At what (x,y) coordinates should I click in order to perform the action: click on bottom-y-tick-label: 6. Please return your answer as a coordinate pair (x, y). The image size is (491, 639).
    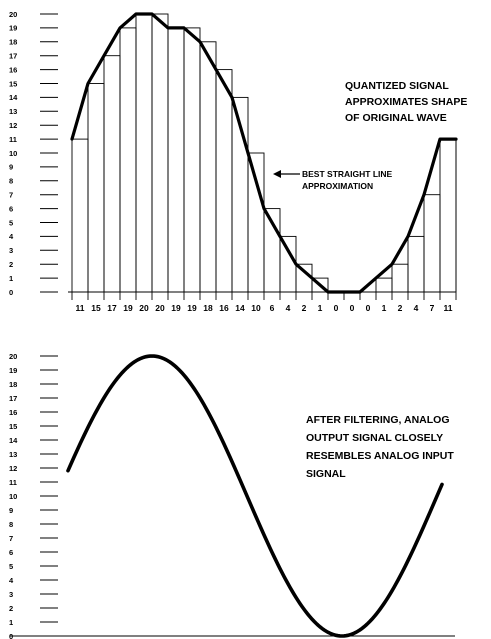
    Looking at the image, I should click on (11, 552).